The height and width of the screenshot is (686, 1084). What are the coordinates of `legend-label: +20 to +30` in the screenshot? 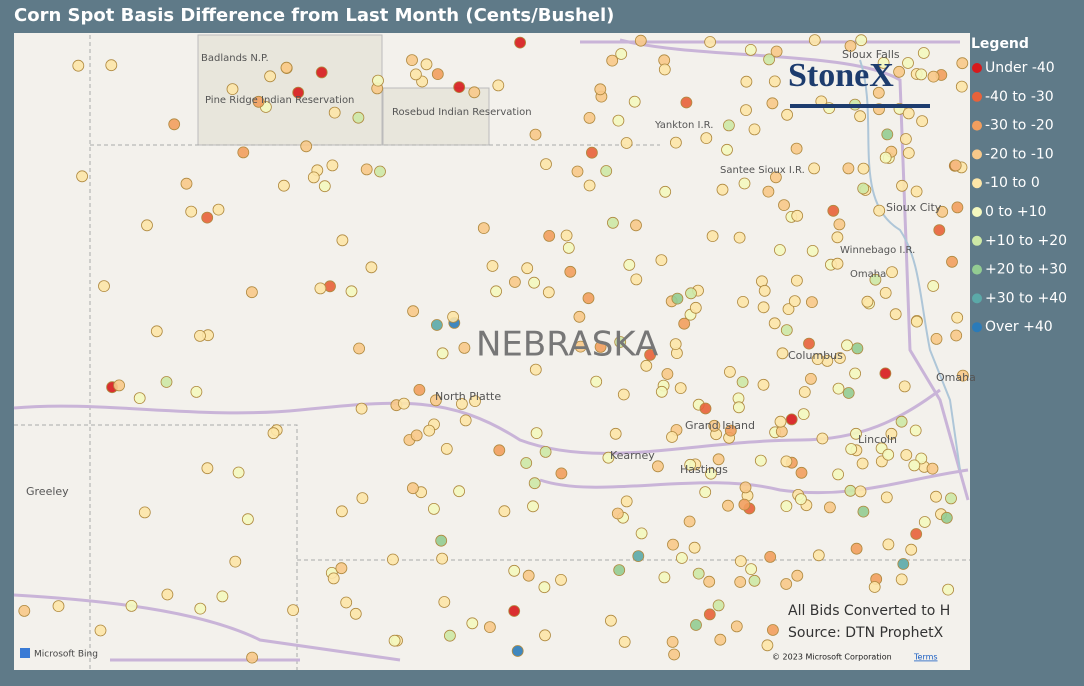 It's located at (1026, 270).